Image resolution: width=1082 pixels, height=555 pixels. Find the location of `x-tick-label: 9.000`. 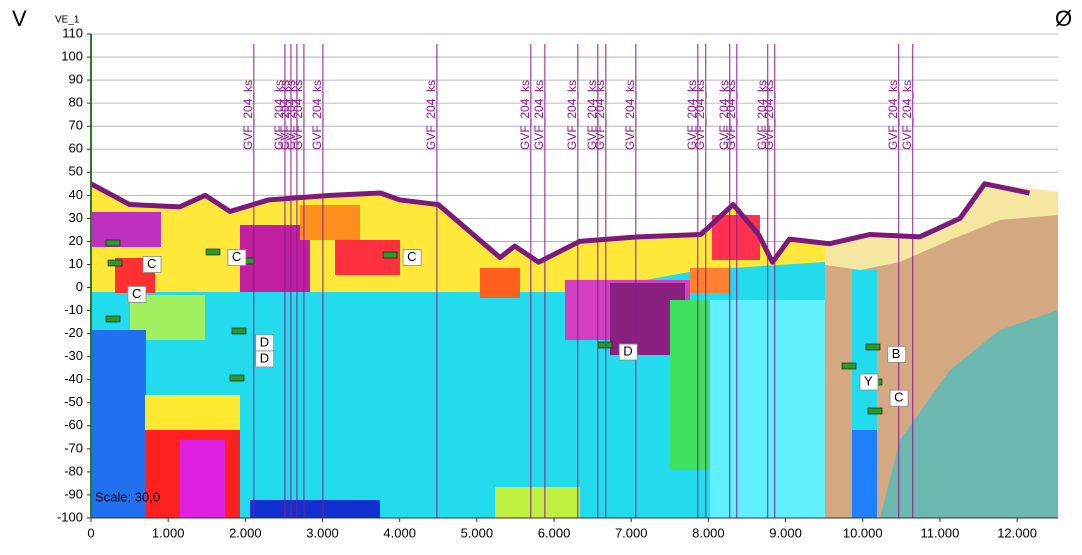

x-tick-label: 9.000 is located at coordinates (785, 532).